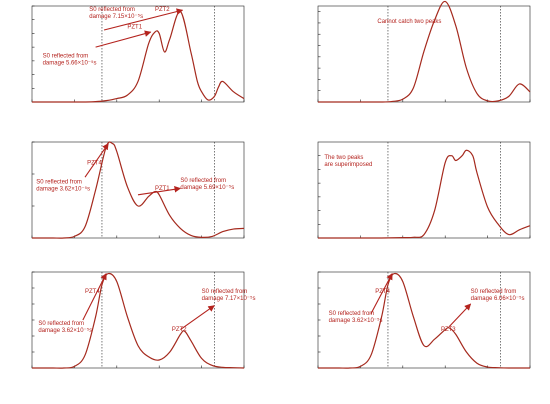 This screenshot has width=550, height=404. I want to click on annotation-line: damage 6.06×10⁻⁵s, so click(498, 298).